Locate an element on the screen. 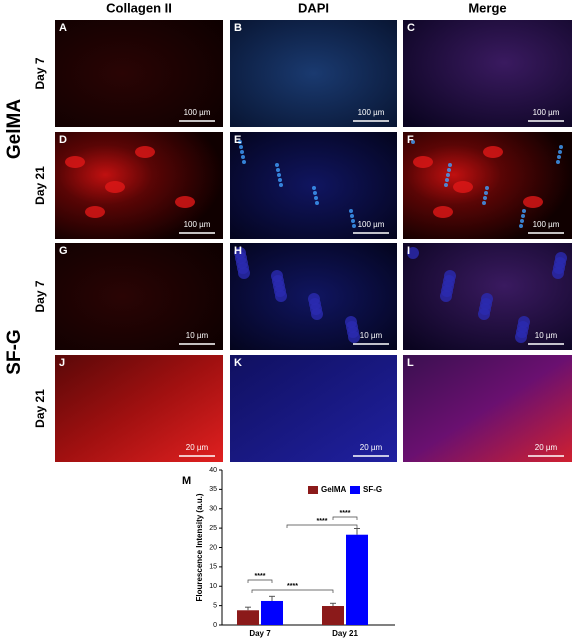 The height and width of the screenshot is (640, 575). scale-label: 20 µm is located at coordinates (371, 447).